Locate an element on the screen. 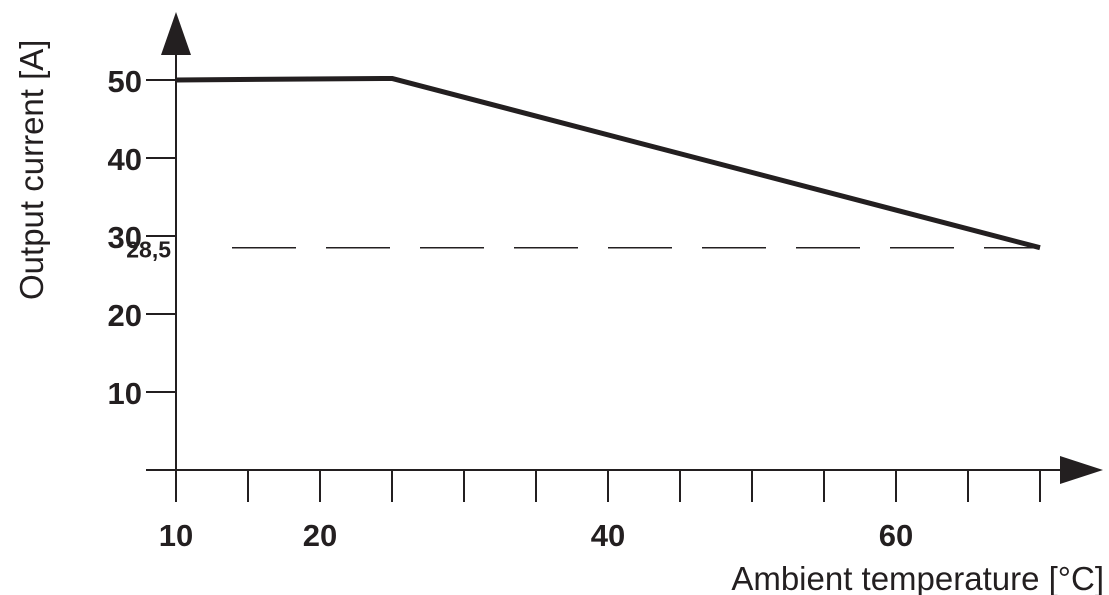  y-tick-label: 50 is located at coordinates (125, 81).